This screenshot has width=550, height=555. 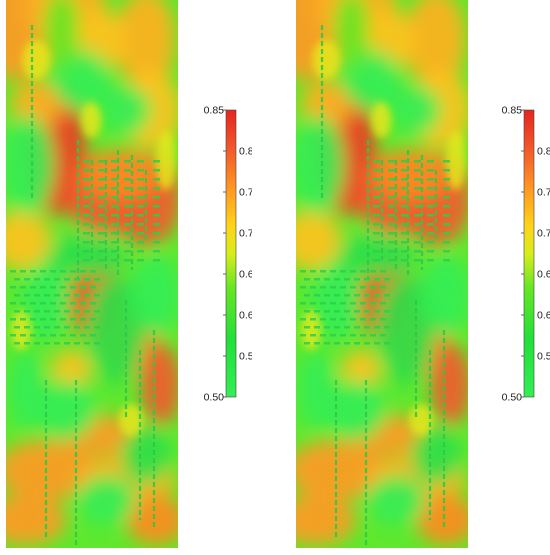 I want to click on colorbar-left: 0.50 0.55 0.60 0.65 0.70 0.75 0.80 0.85, so click(x=228, y=254).